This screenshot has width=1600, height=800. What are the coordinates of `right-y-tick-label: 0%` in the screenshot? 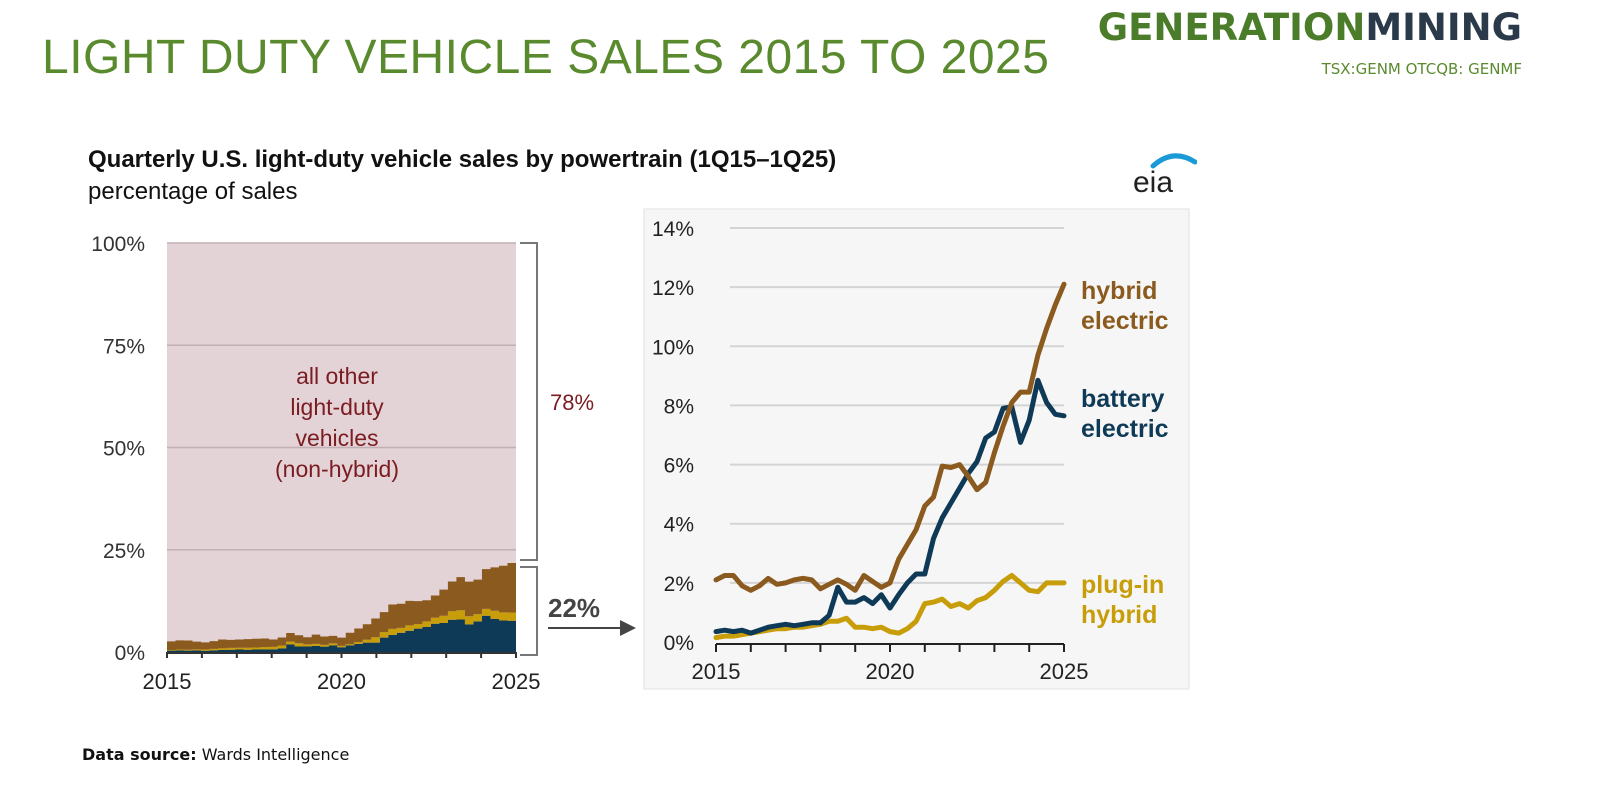 It's located at (679, 643).